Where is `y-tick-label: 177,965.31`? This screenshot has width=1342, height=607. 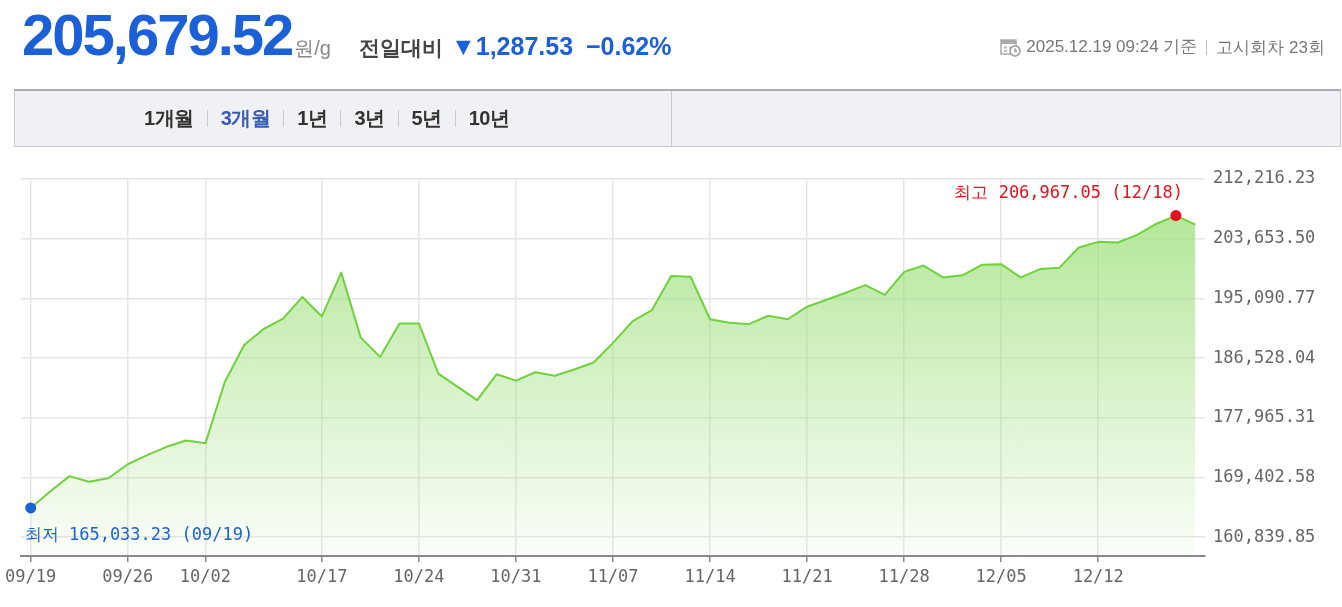 y-tick-label: 177,965.31 is located at coordinates (1264, 416).